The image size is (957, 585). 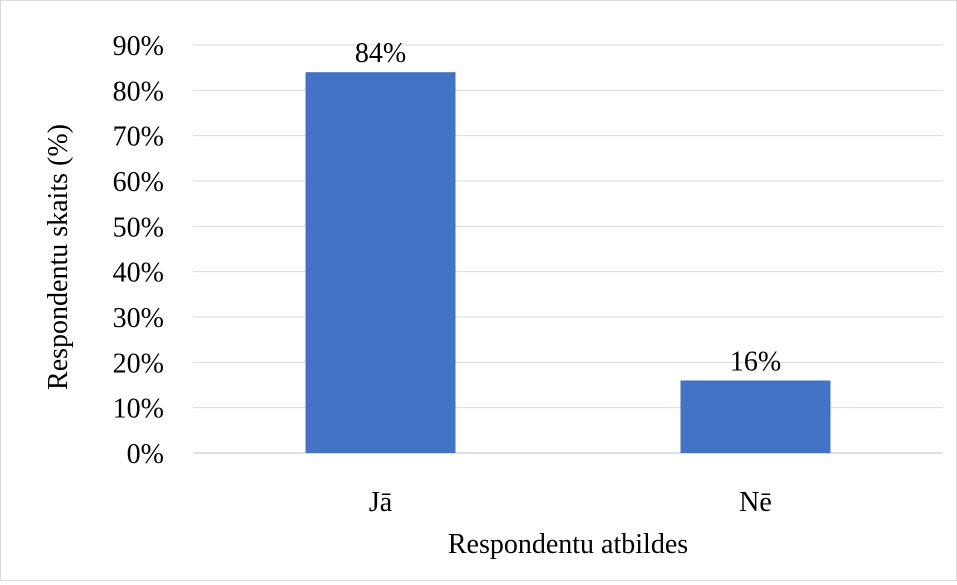 I want to click on data-label: 84%, so click(x=380, y=53).